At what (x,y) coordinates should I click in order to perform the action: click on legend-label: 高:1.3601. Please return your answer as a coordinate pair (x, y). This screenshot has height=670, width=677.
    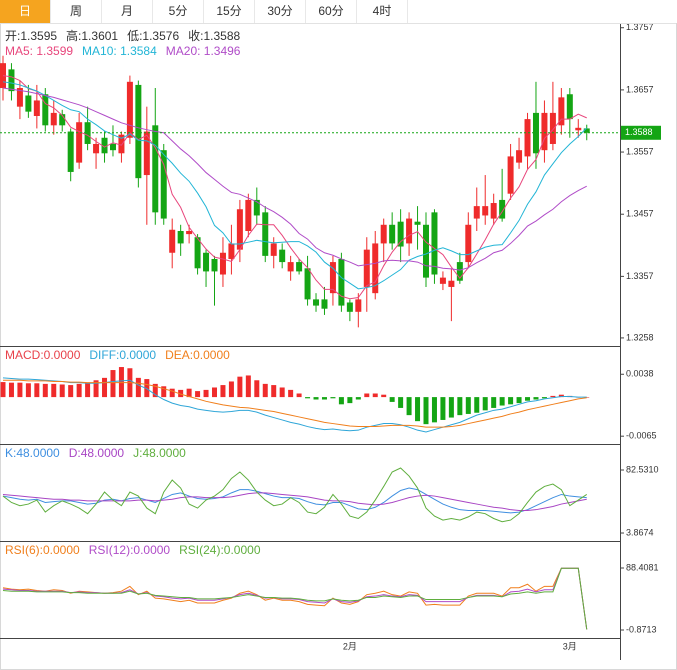
    Looking at the image, I should click on (92, 35).